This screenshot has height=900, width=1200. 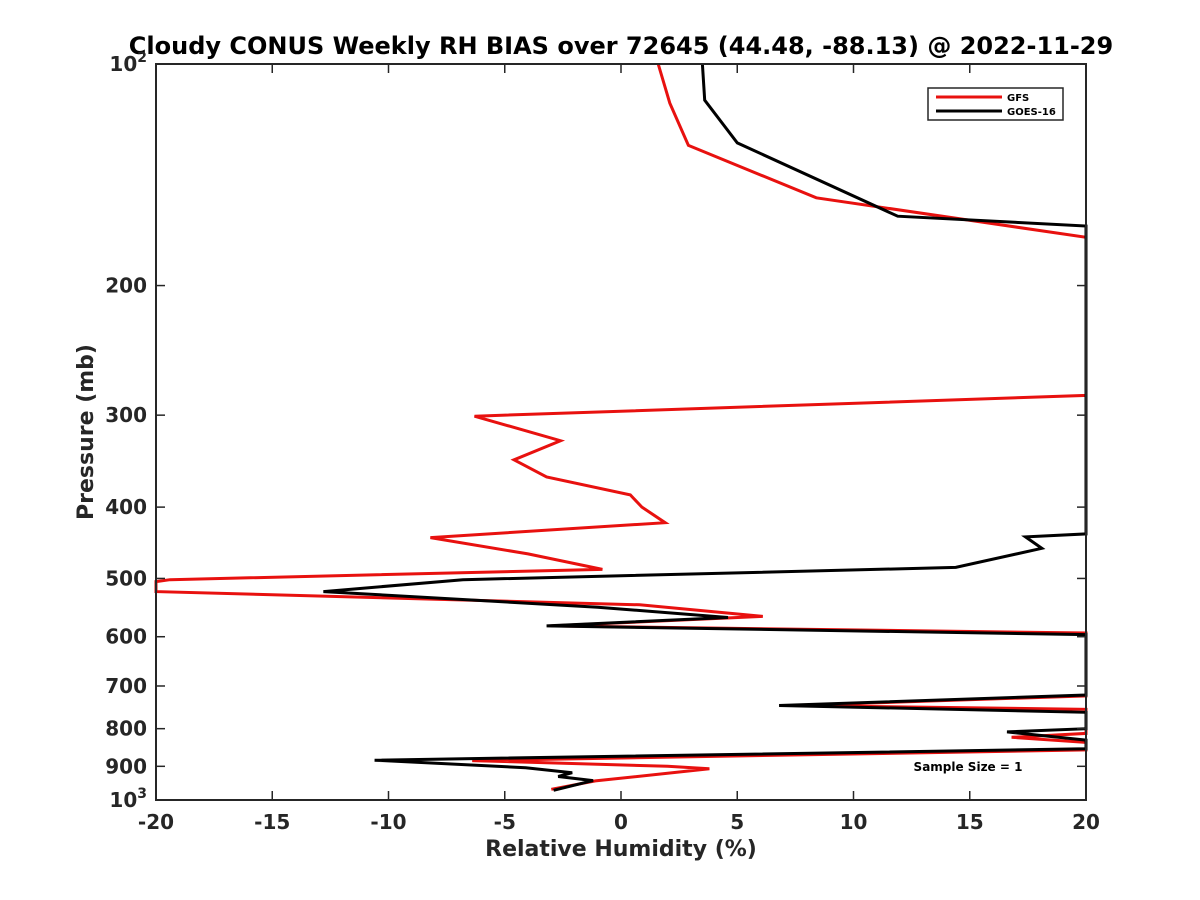 What do you see at coordinates (156, 822) in the screenshot?
I see `x-tick-label: -20` at bounding box center [156, 822].